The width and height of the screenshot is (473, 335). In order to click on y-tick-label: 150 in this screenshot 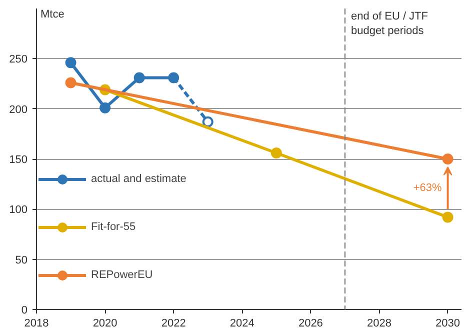, I will do `click(18, 160)`.